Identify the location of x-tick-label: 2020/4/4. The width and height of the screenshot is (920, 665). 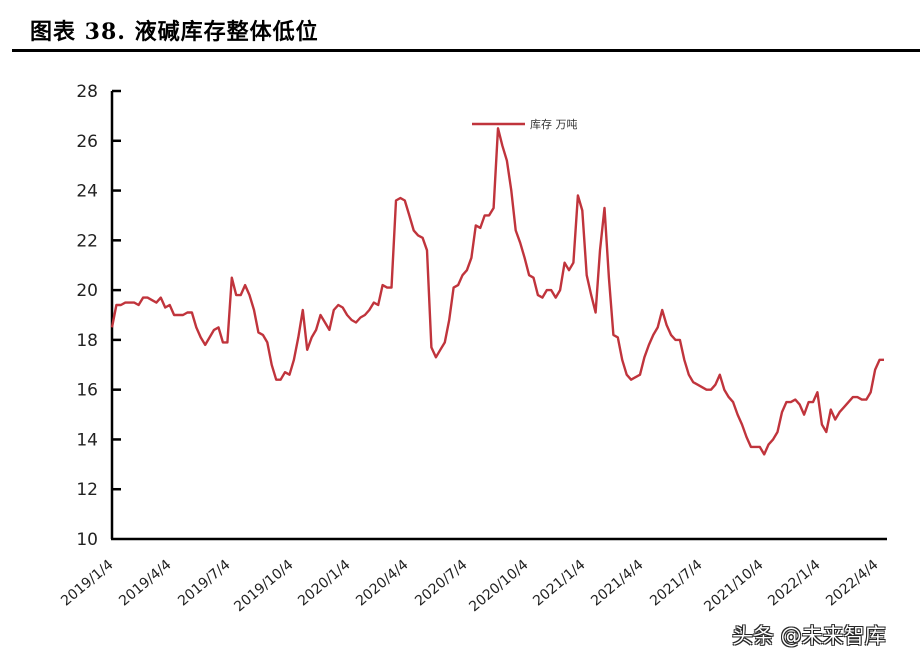
(382, 583).